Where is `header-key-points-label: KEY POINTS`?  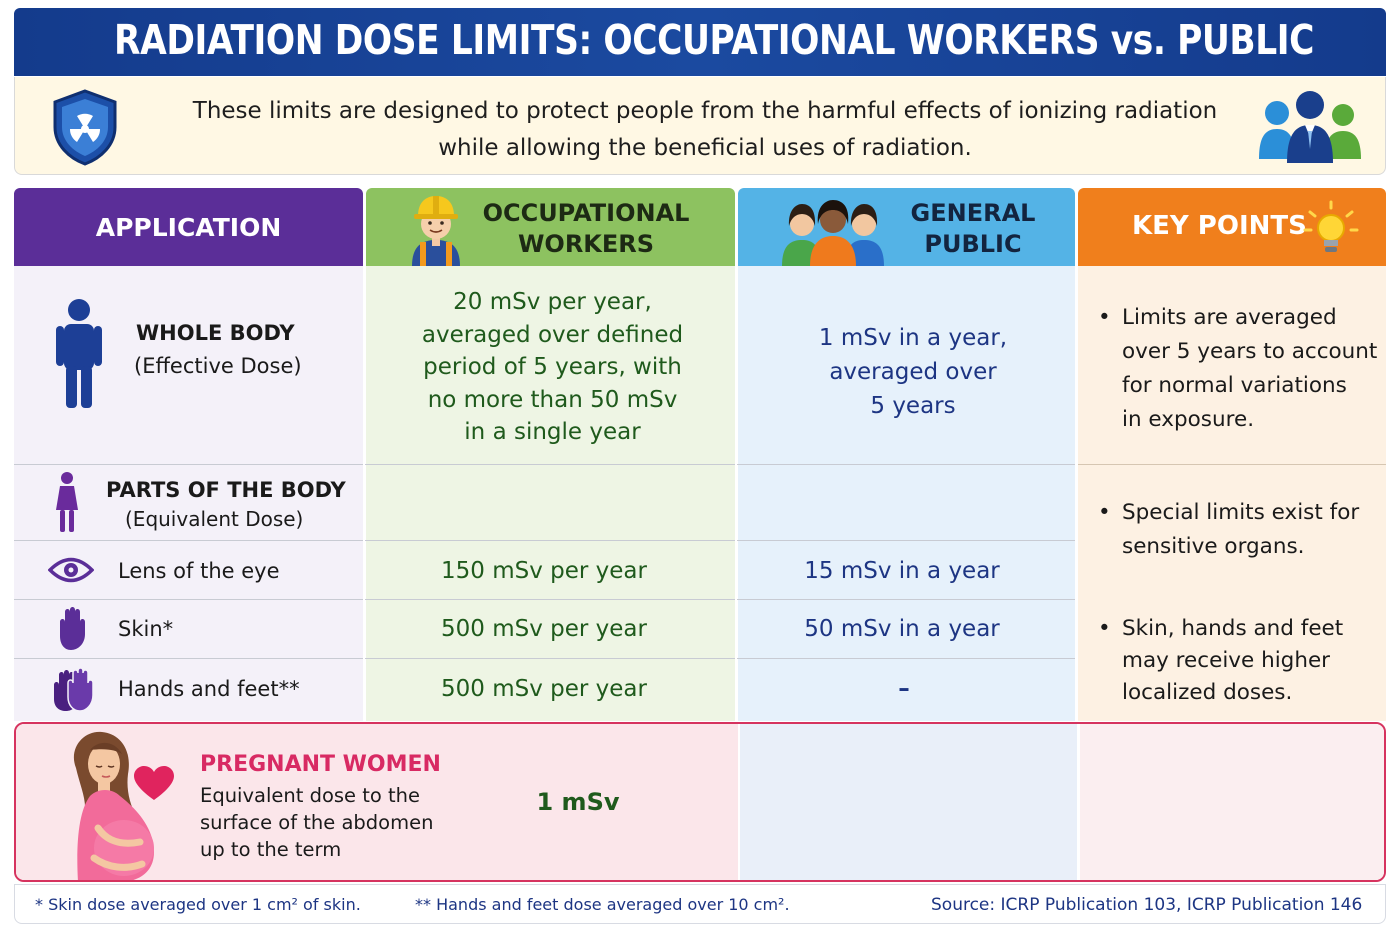 header-key-points-label: KEY POINTS is located at coordinates (1219, 226).